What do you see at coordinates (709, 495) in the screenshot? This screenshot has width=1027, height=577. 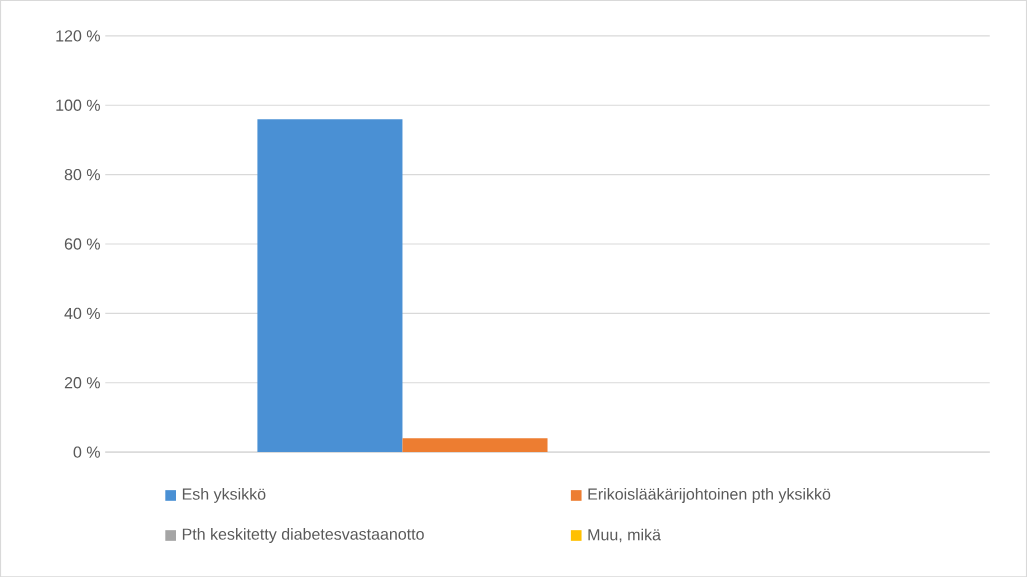 I see `legend-label: Erikoislääkärijohtoinen pth yksikkö` at bounding box center [709, 495].